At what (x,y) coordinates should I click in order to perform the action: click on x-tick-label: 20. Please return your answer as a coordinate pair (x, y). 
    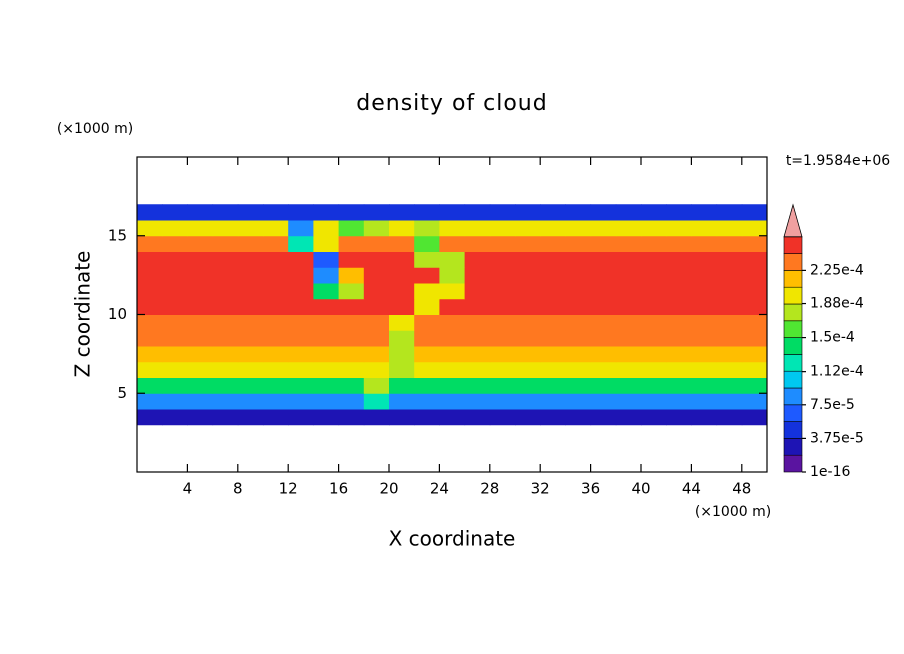
    Looking at the image, I should click on (388, 489).